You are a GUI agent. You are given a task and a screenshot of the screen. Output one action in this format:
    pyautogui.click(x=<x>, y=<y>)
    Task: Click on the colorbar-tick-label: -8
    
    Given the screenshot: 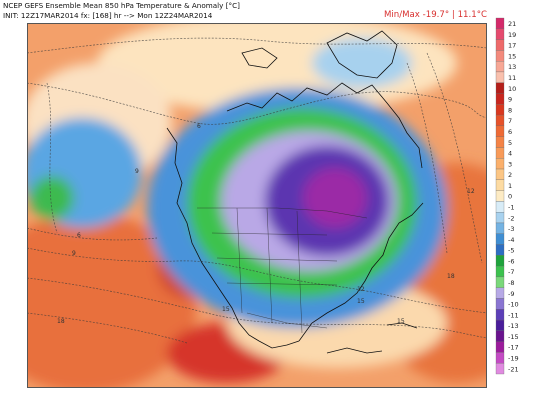 What is the action you would take?
    pyautogui.click(x=511, y=283)
    